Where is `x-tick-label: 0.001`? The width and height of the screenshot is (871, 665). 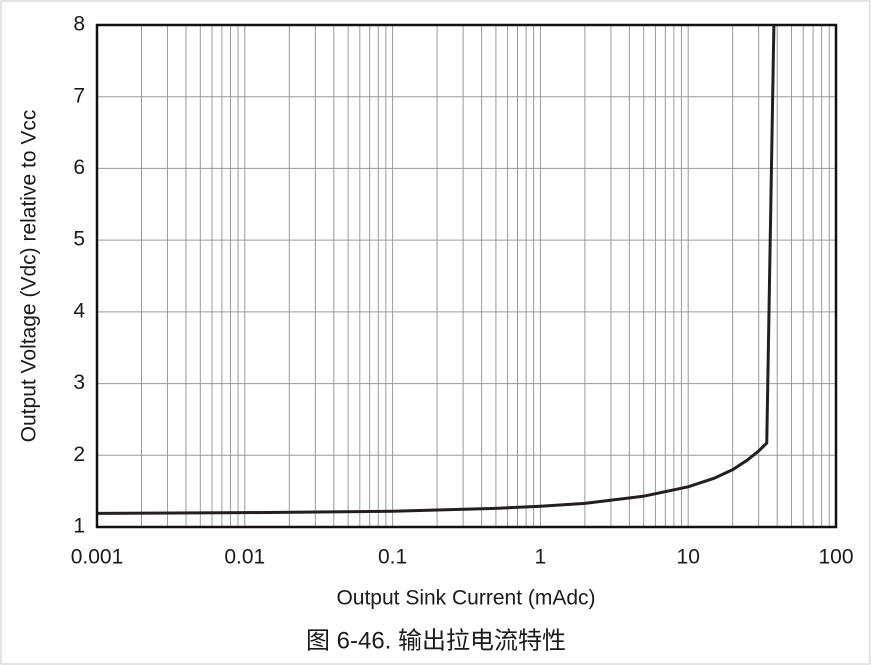 x-tick-label: 0.001 is located at coordinates (97, 557).